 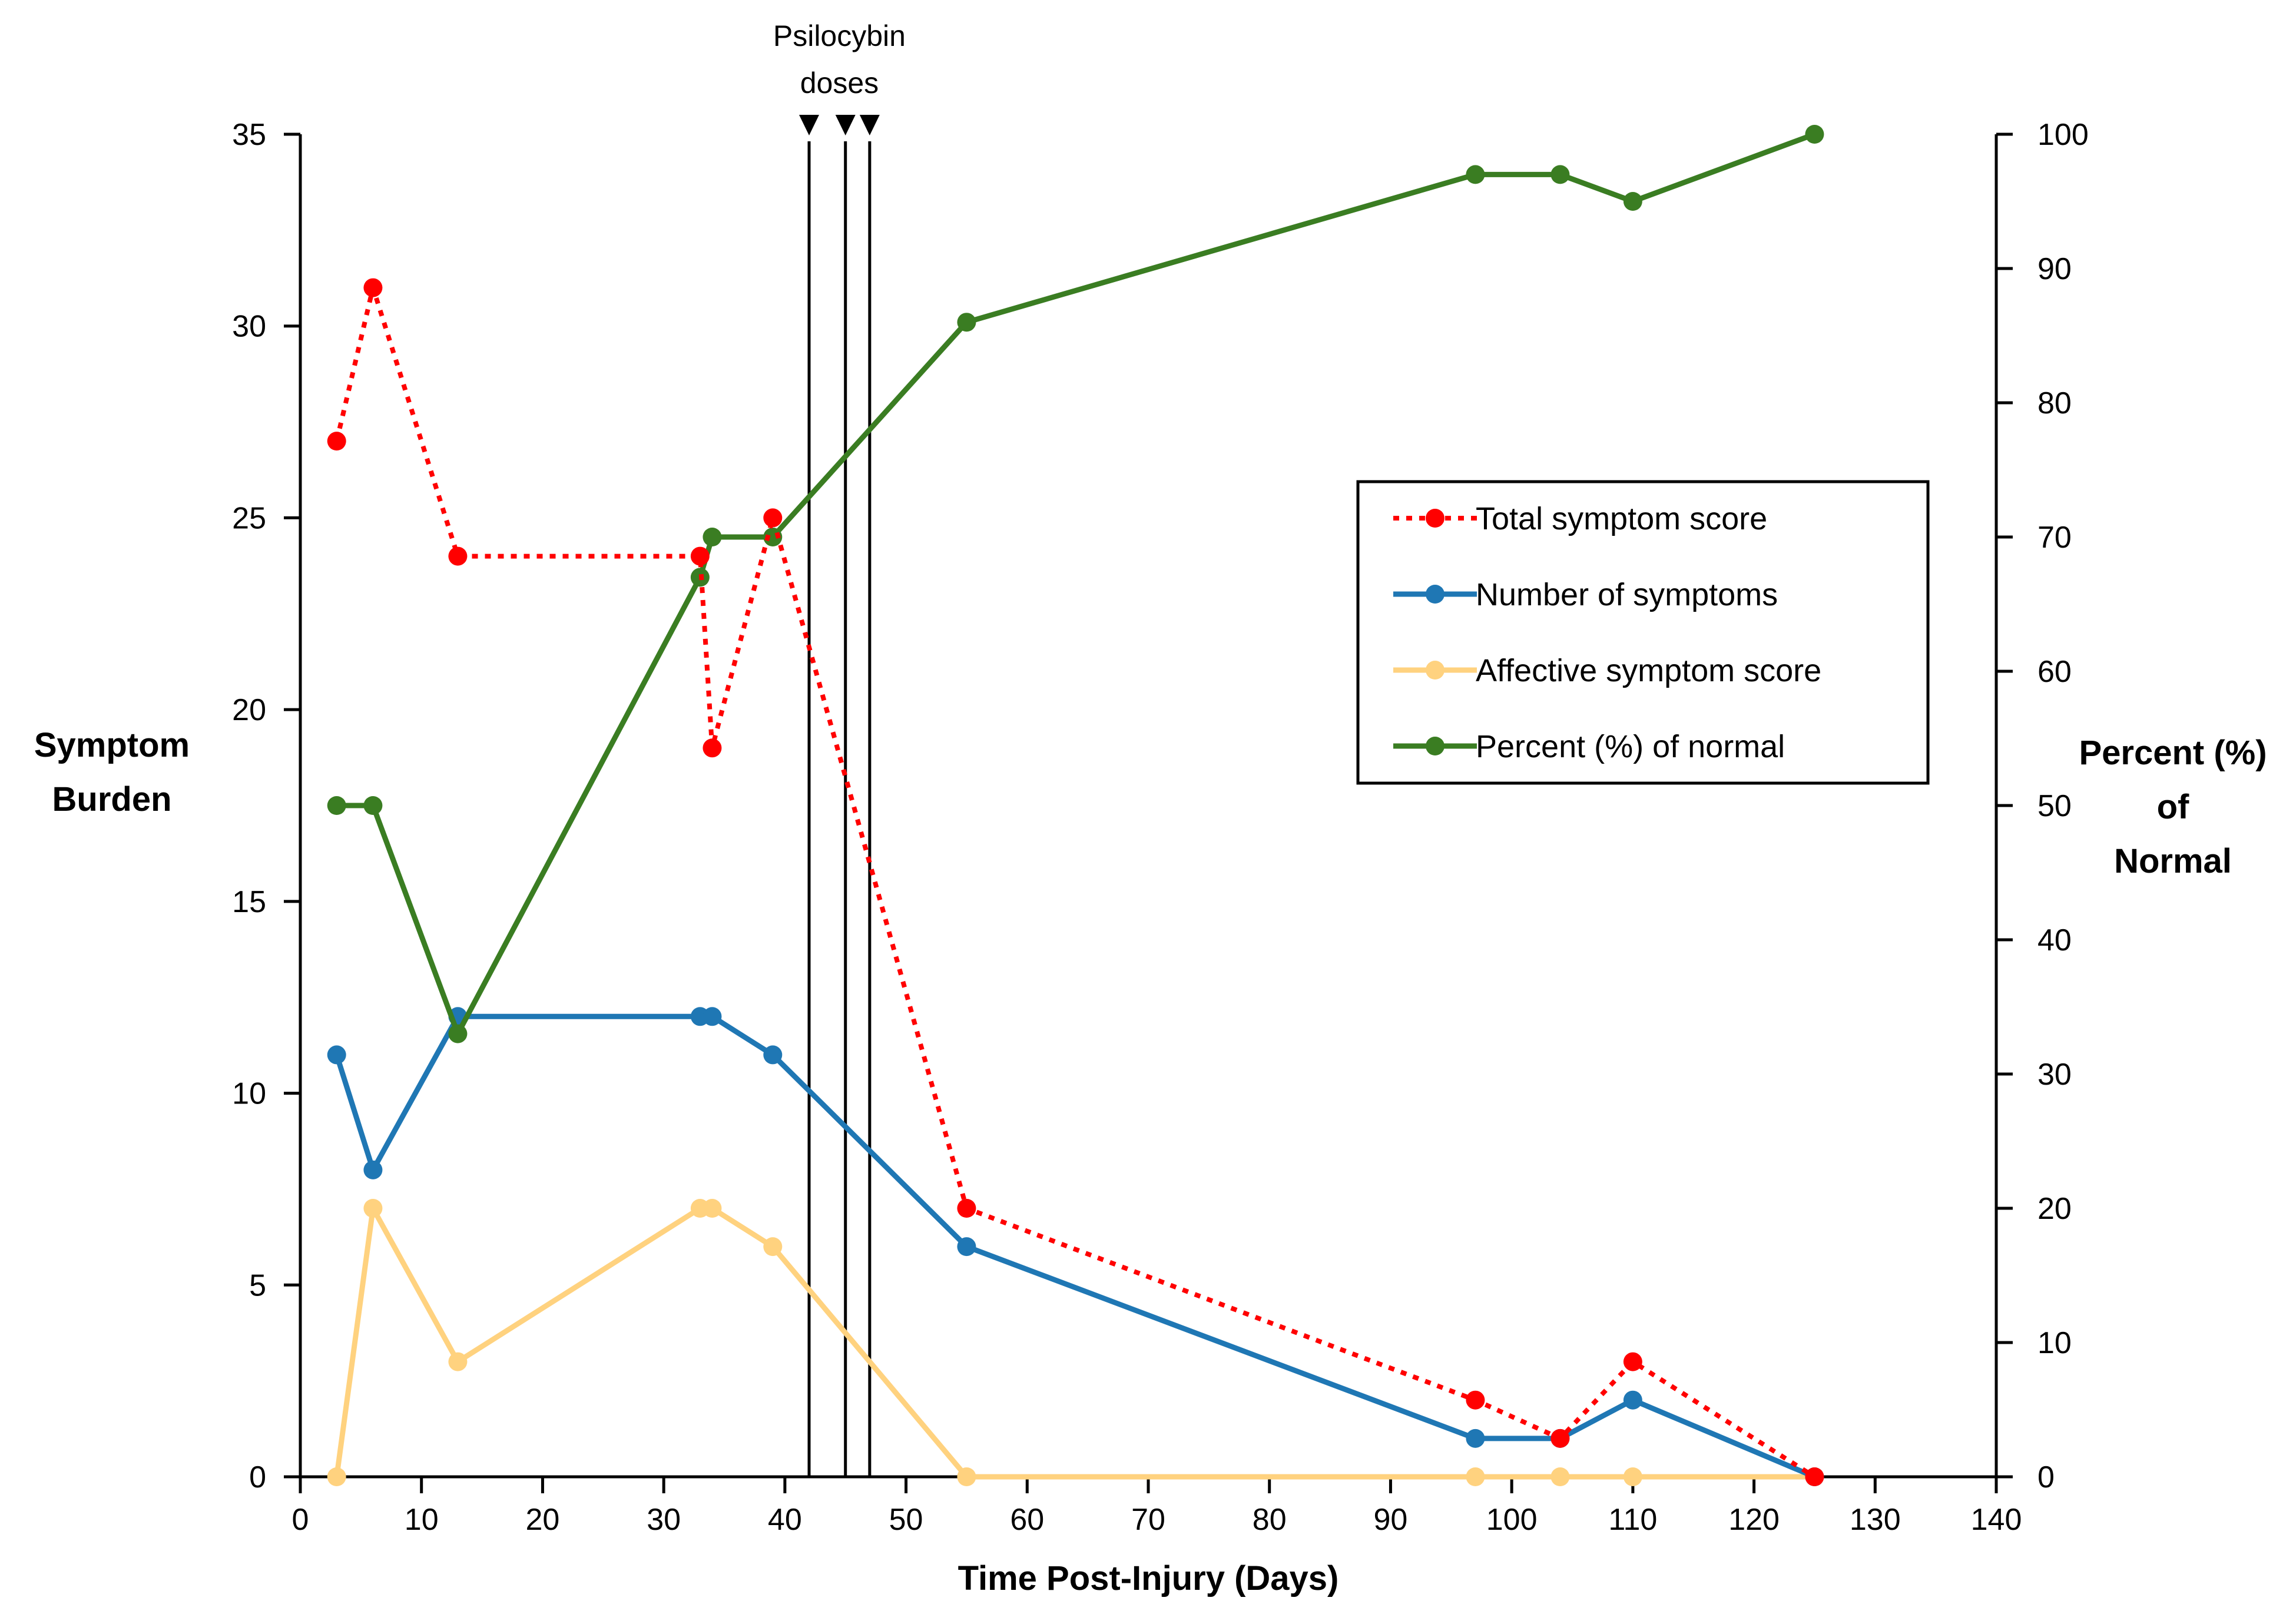 I want to click on y2-tick-label: 20, so click(x=2054, y=1209).